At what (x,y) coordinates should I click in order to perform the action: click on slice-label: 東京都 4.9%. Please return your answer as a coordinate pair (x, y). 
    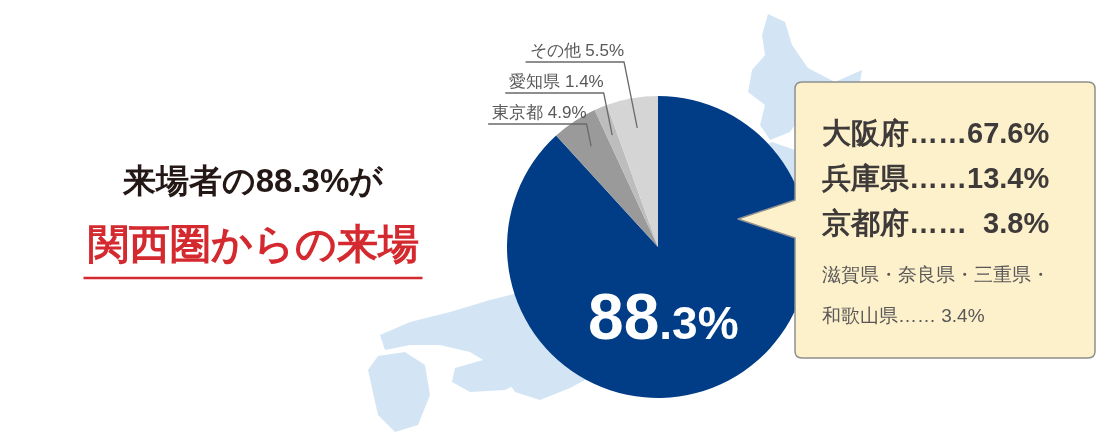
    Looking at the image, I should click on (539, 112).